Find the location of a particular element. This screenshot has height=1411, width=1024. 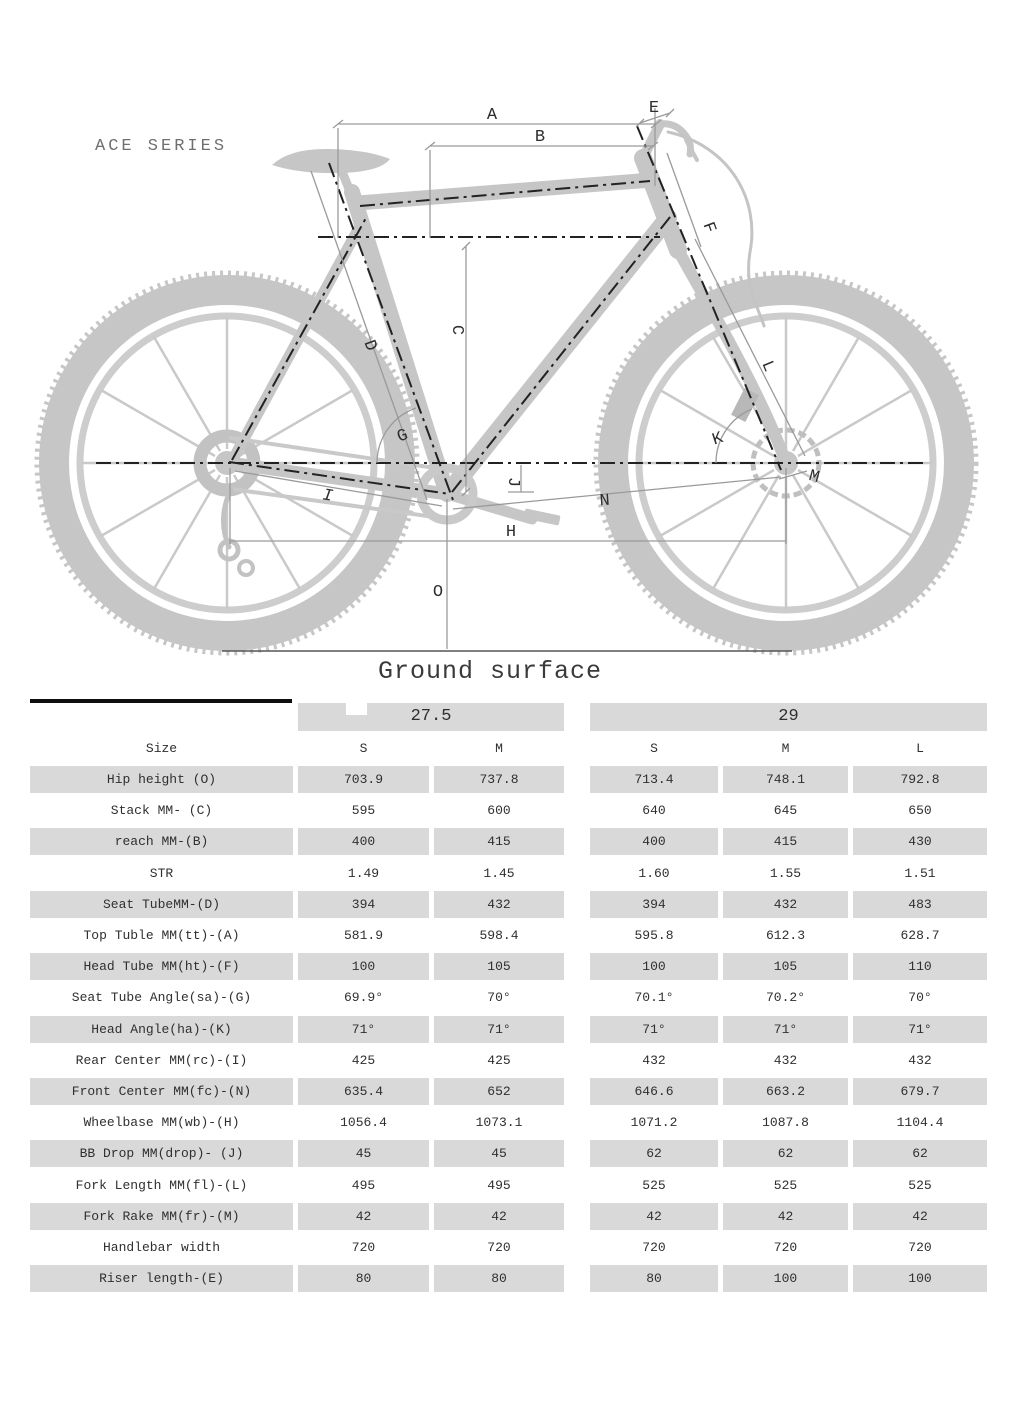

spec-label: Fork Length MM(fl)-(L) is located at coordinates (161, 1185).